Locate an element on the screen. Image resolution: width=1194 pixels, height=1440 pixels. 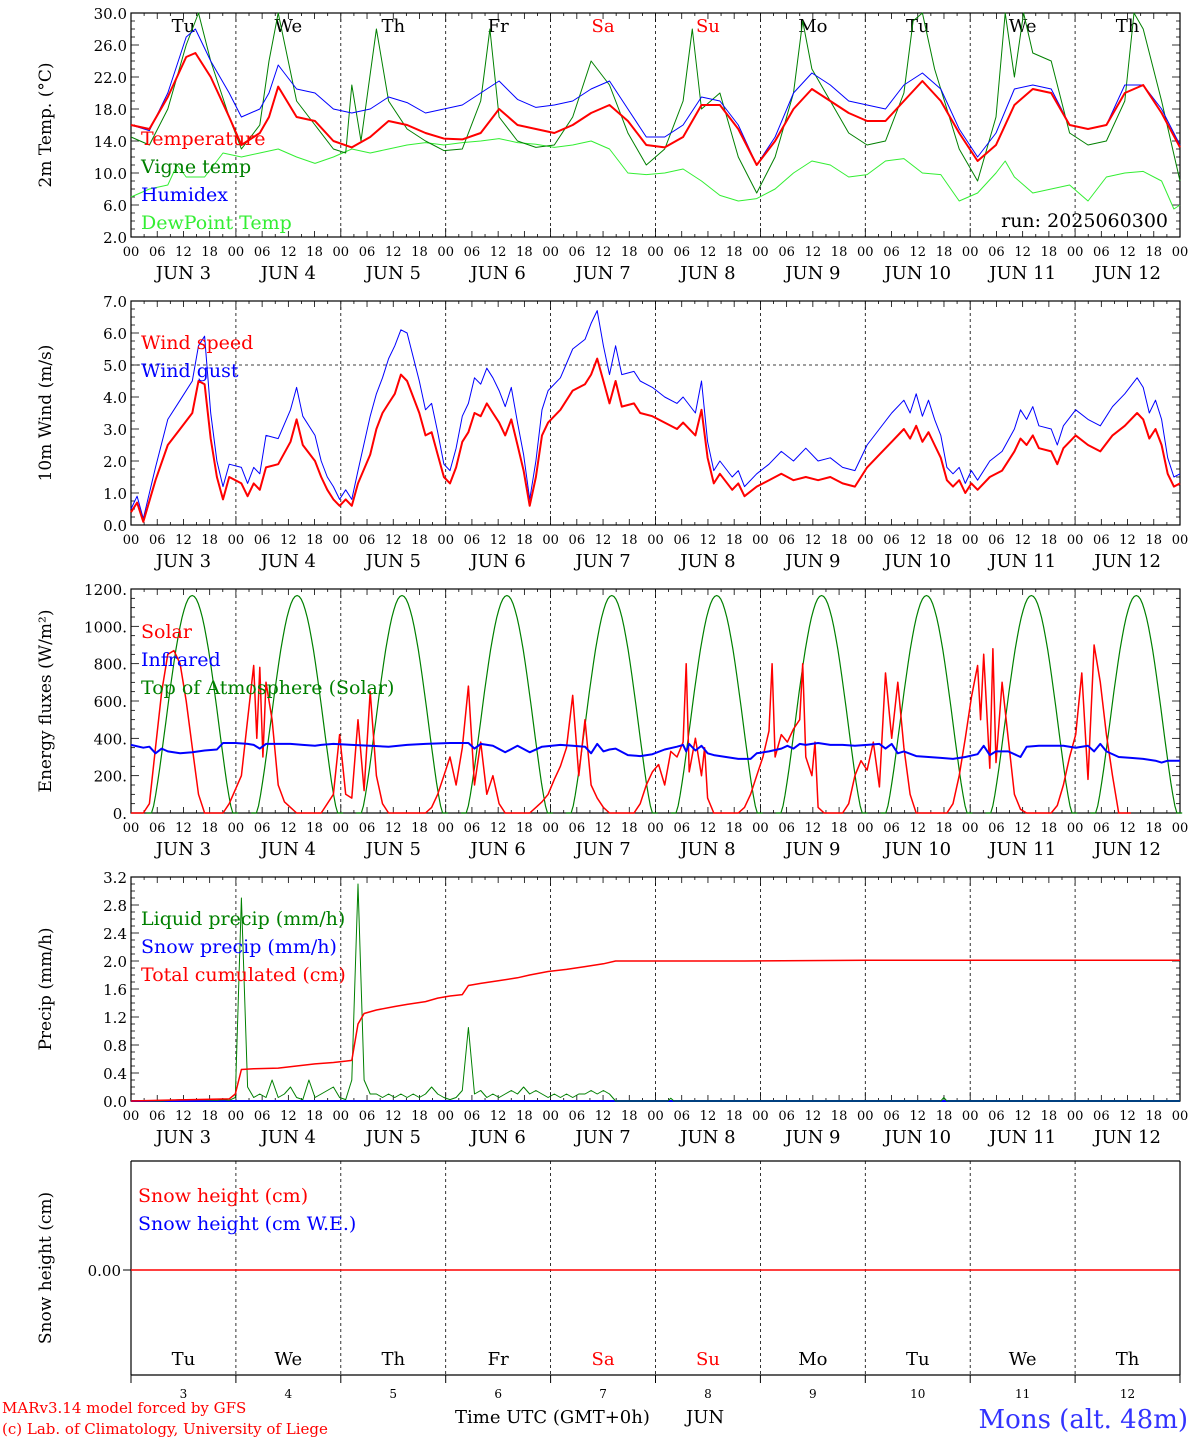
series-line-speed is located at coordinates (655, 440).